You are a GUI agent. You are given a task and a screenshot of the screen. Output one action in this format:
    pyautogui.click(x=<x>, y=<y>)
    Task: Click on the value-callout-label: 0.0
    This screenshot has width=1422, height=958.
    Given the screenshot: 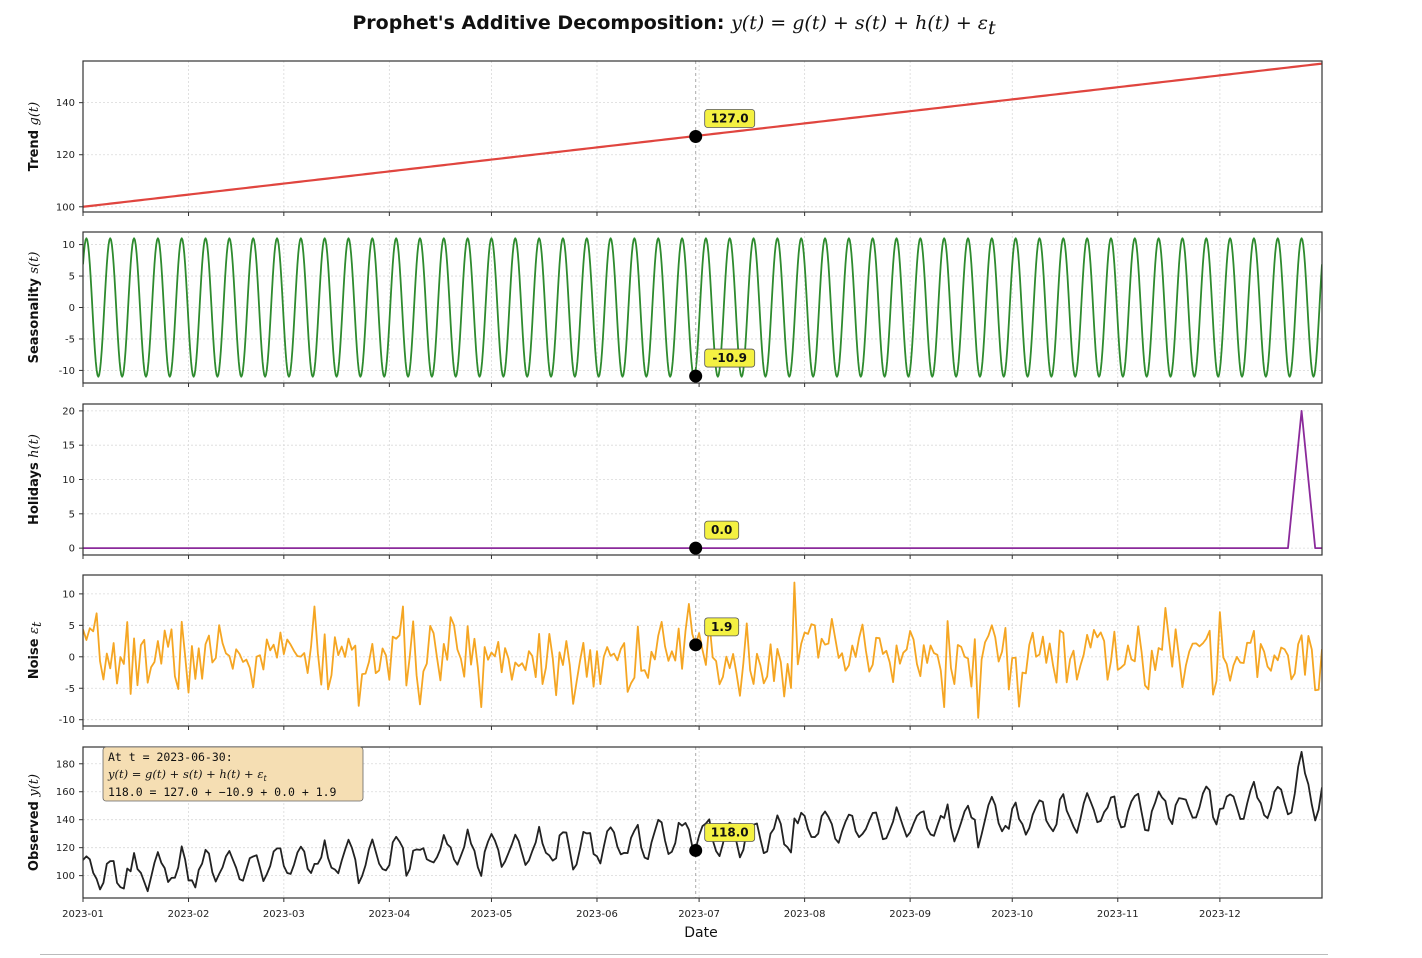 What is the action you would take?
    pyautogui.click(x=721, y=530)
    